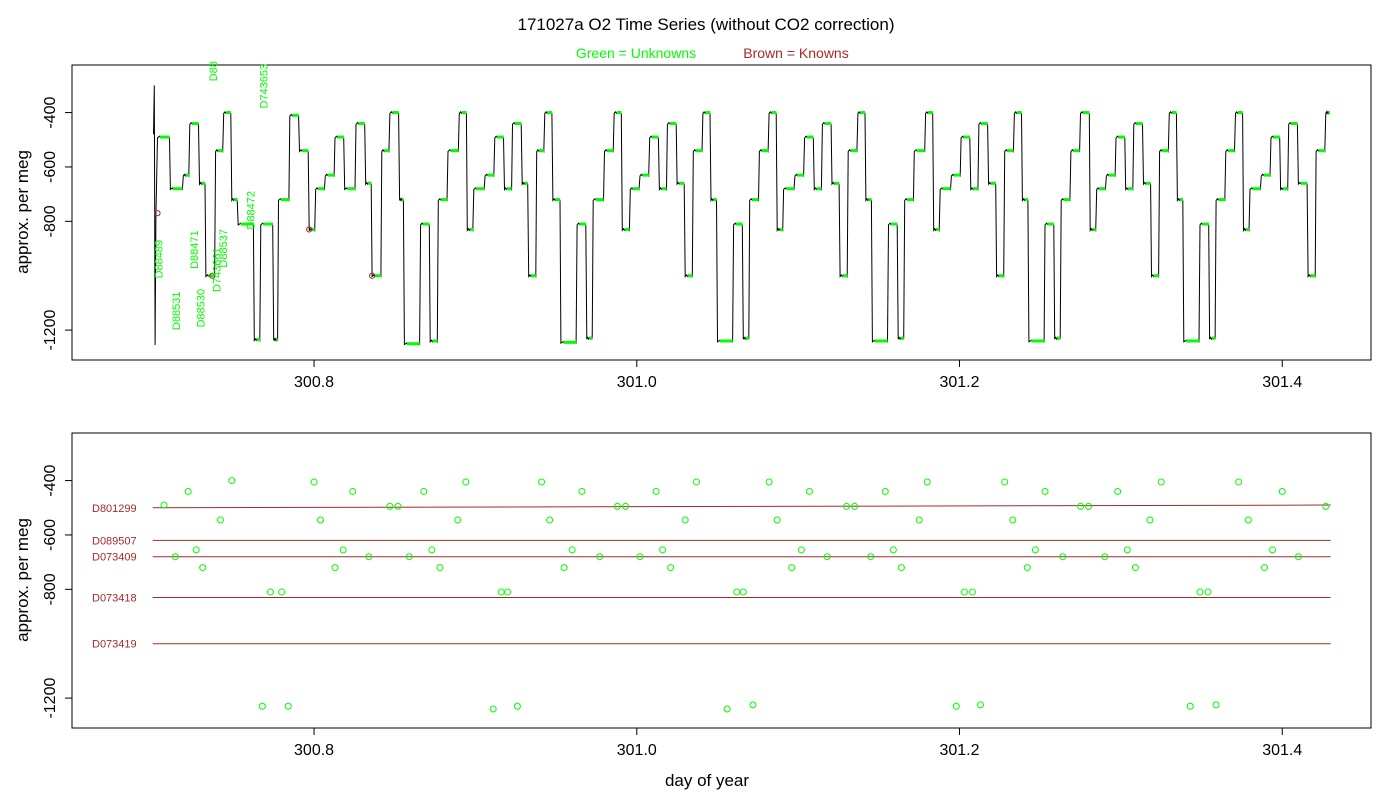 The width and height of the screenshot is (1400, 800). What do you see at coordinates (114, 509) in the screenshot?
I see `reference-label: D801299` at bounding box center [114, 509].